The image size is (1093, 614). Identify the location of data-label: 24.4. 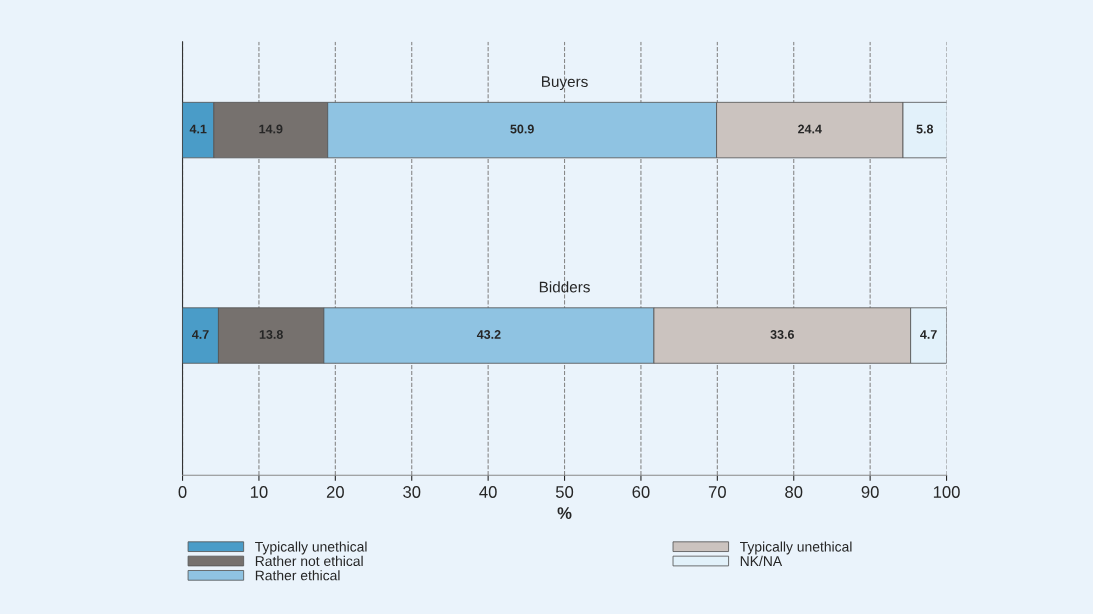
(810, 129).